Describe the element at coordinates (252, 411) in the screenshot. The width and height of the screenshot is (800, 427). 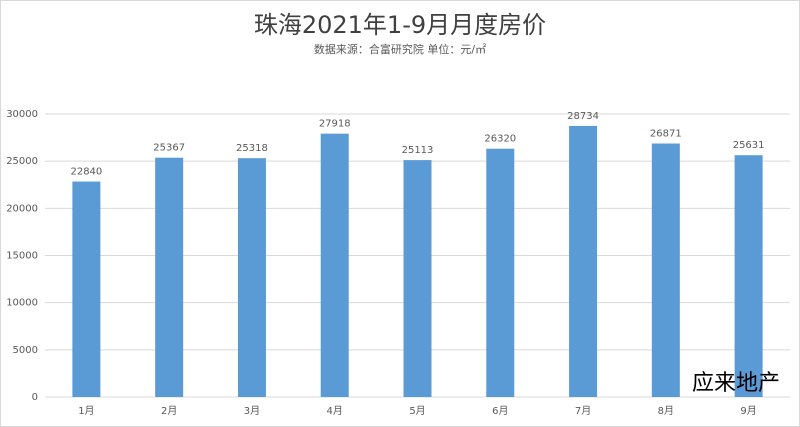
I see `x-tick-label: 3月` at that location.